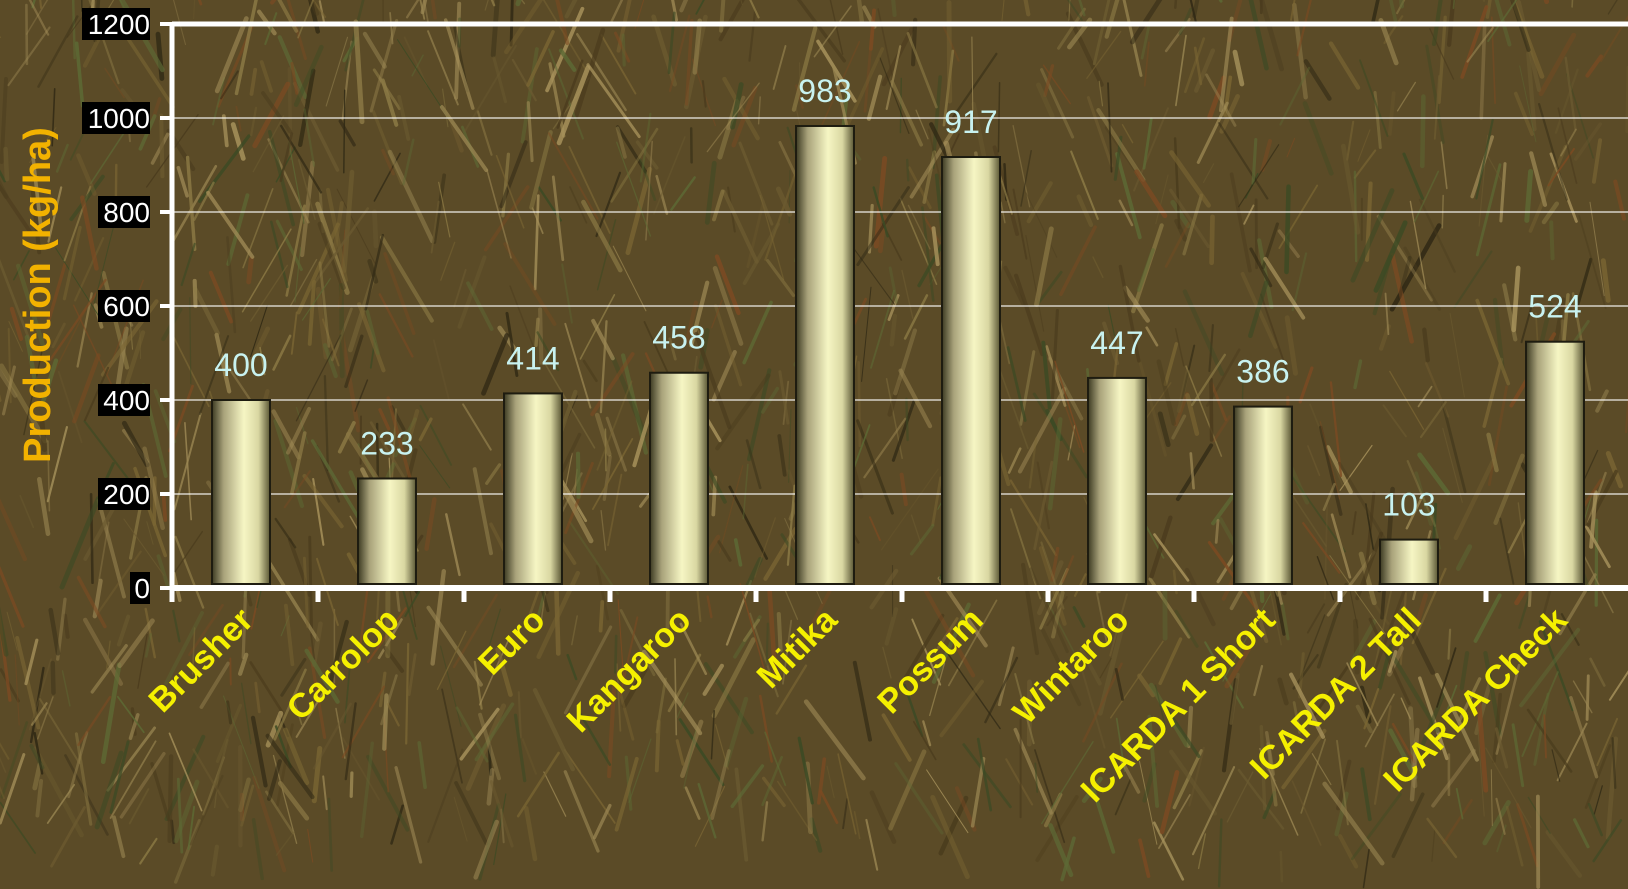 The width and height of the screenshot is (1628, 889). Describe the element at coordinates (512, 642) in the screenshot. I see `category-label: Euro` at that location.